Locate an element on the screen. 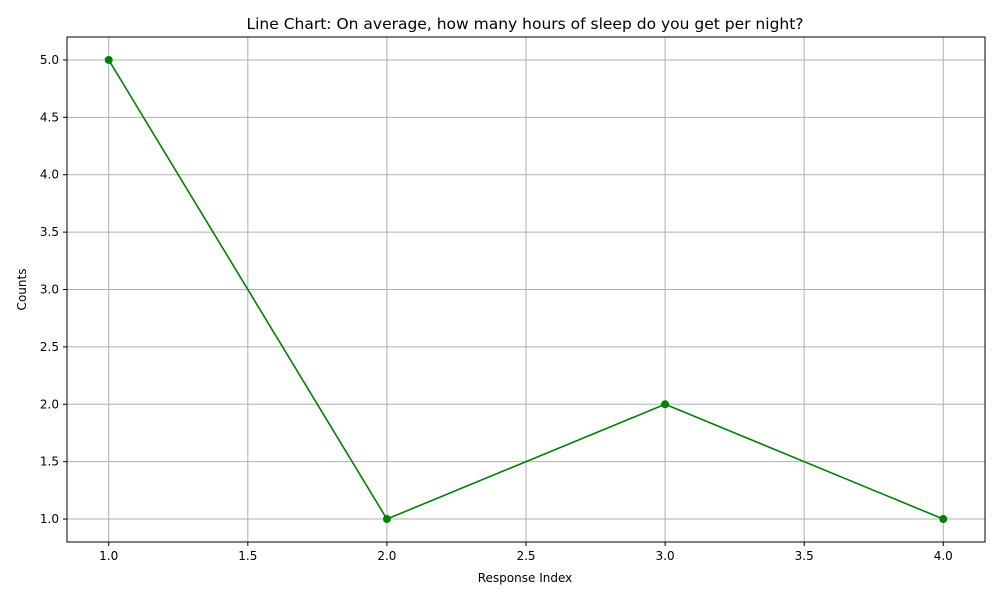 Image resolution: width=1000 pixels, height=600 pixels. x-axis-label: Response Index is located at coordinates (525, 578).